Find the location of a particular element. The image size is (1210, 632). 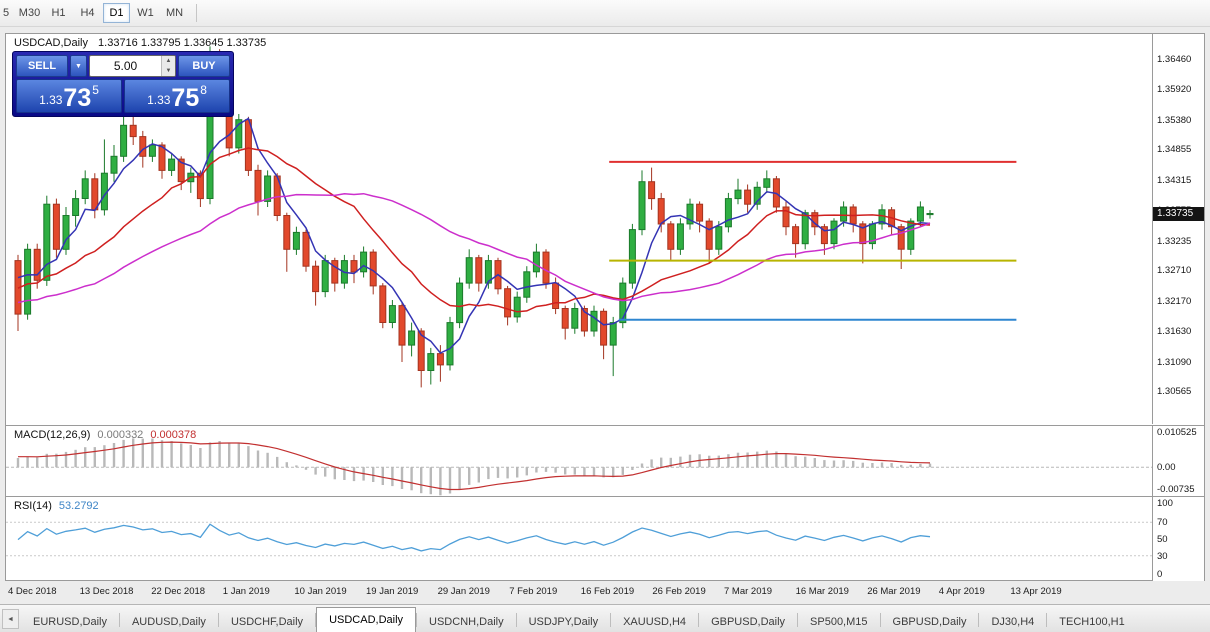

rsi-title: RSI(14) 53.2792 is located at coordinates (56, 506).